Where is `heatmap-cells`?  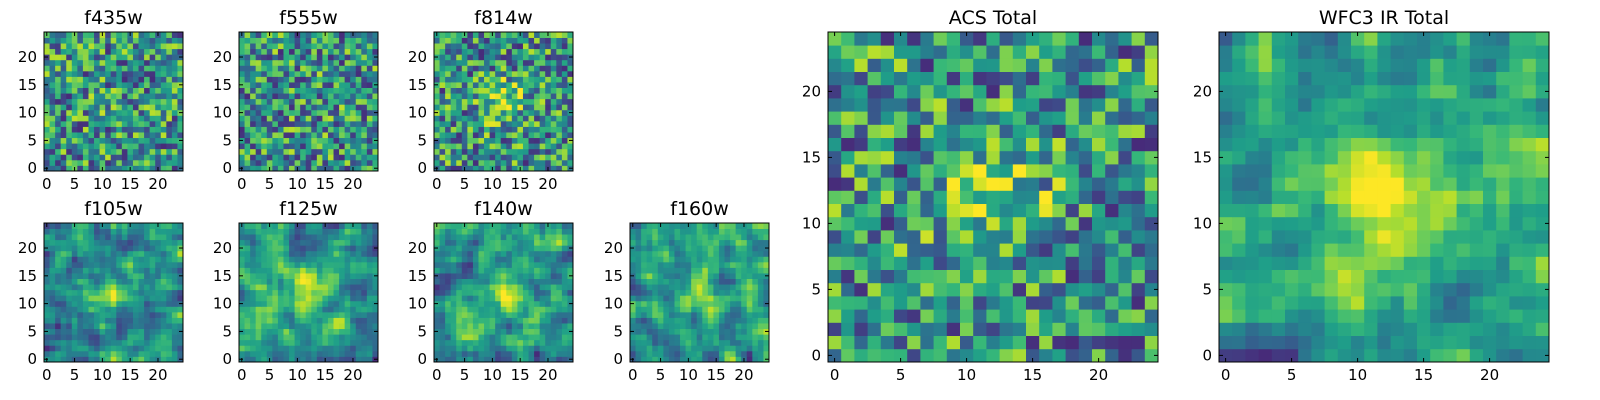
heatmap-cells is located at coordinates (504, 293).